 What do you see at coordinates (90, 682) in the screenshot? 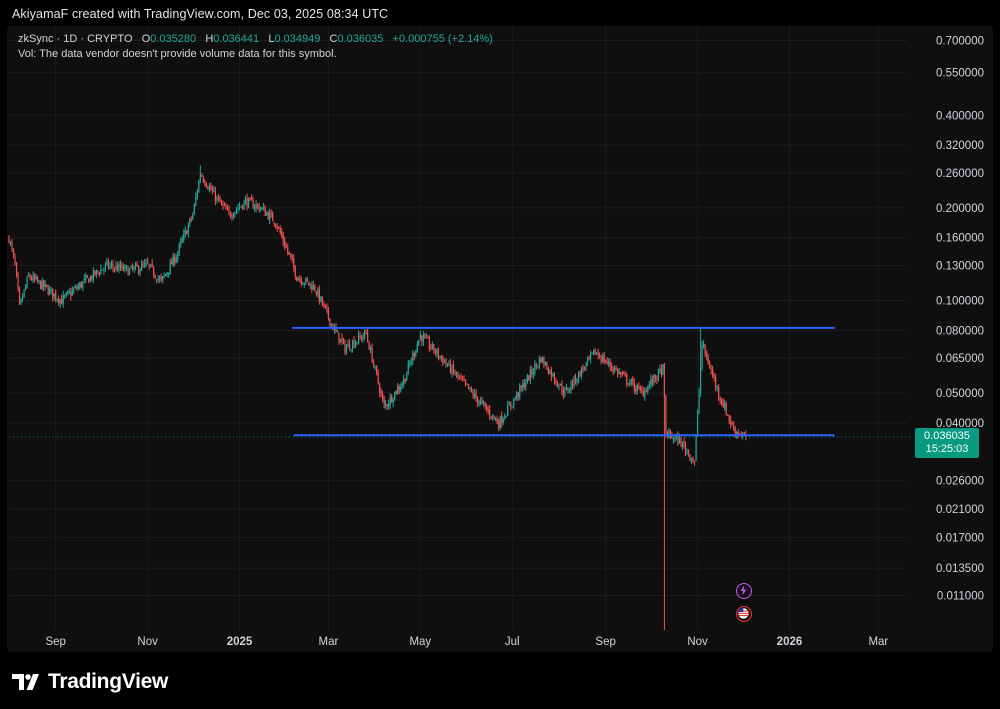
I see `tradingview-logo: TradingView` at bounding box center [90, 682].